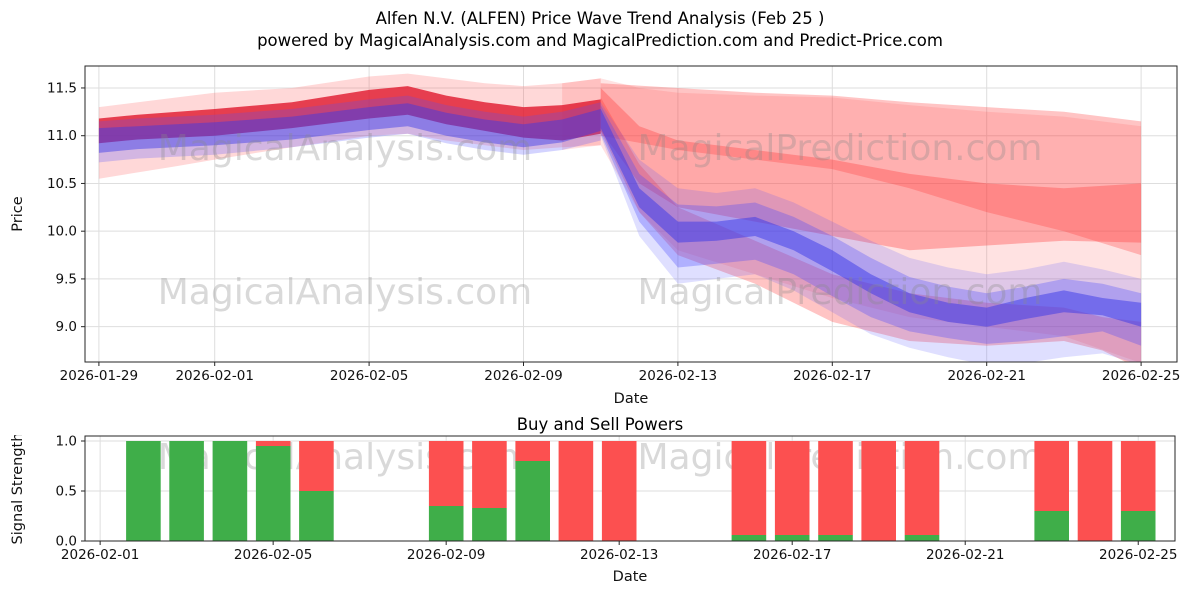  Describe the element at coordinates (62, 184) in the screenshot. I see `y-tick-label: 10.5` at that location.